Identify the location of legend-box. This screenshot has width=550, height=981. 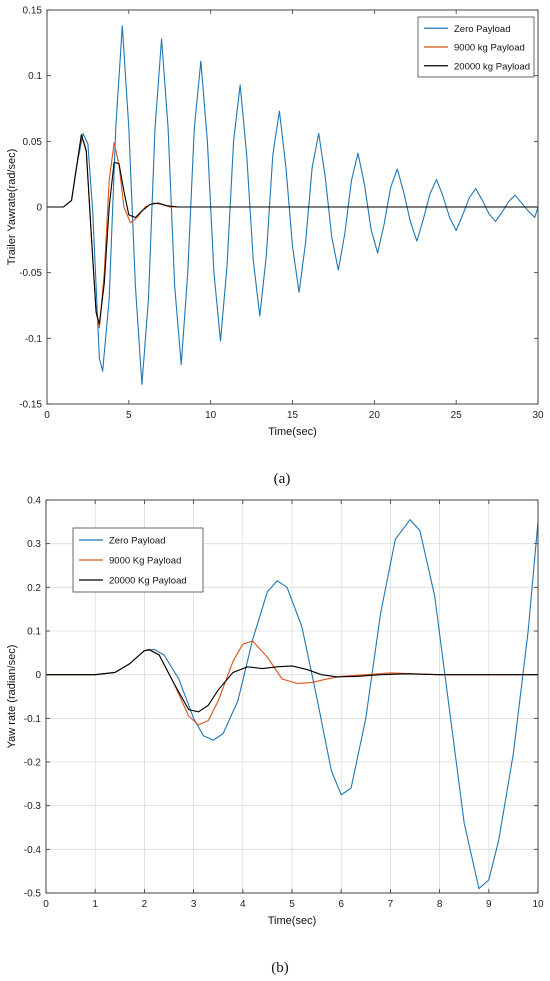
(476, 47).